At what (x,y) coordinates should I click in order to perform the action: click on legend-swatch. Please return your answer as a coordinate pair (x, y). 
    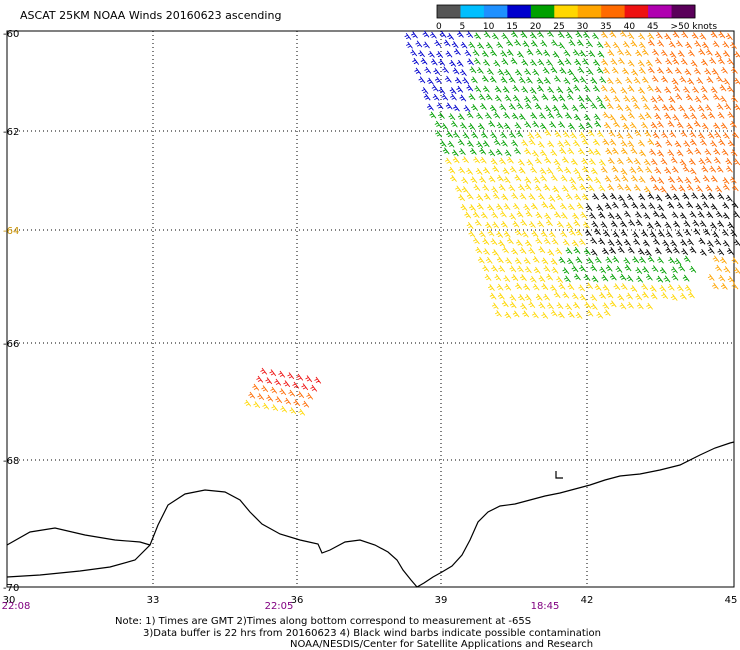
    Looking at the image, I should click on (589, 11).